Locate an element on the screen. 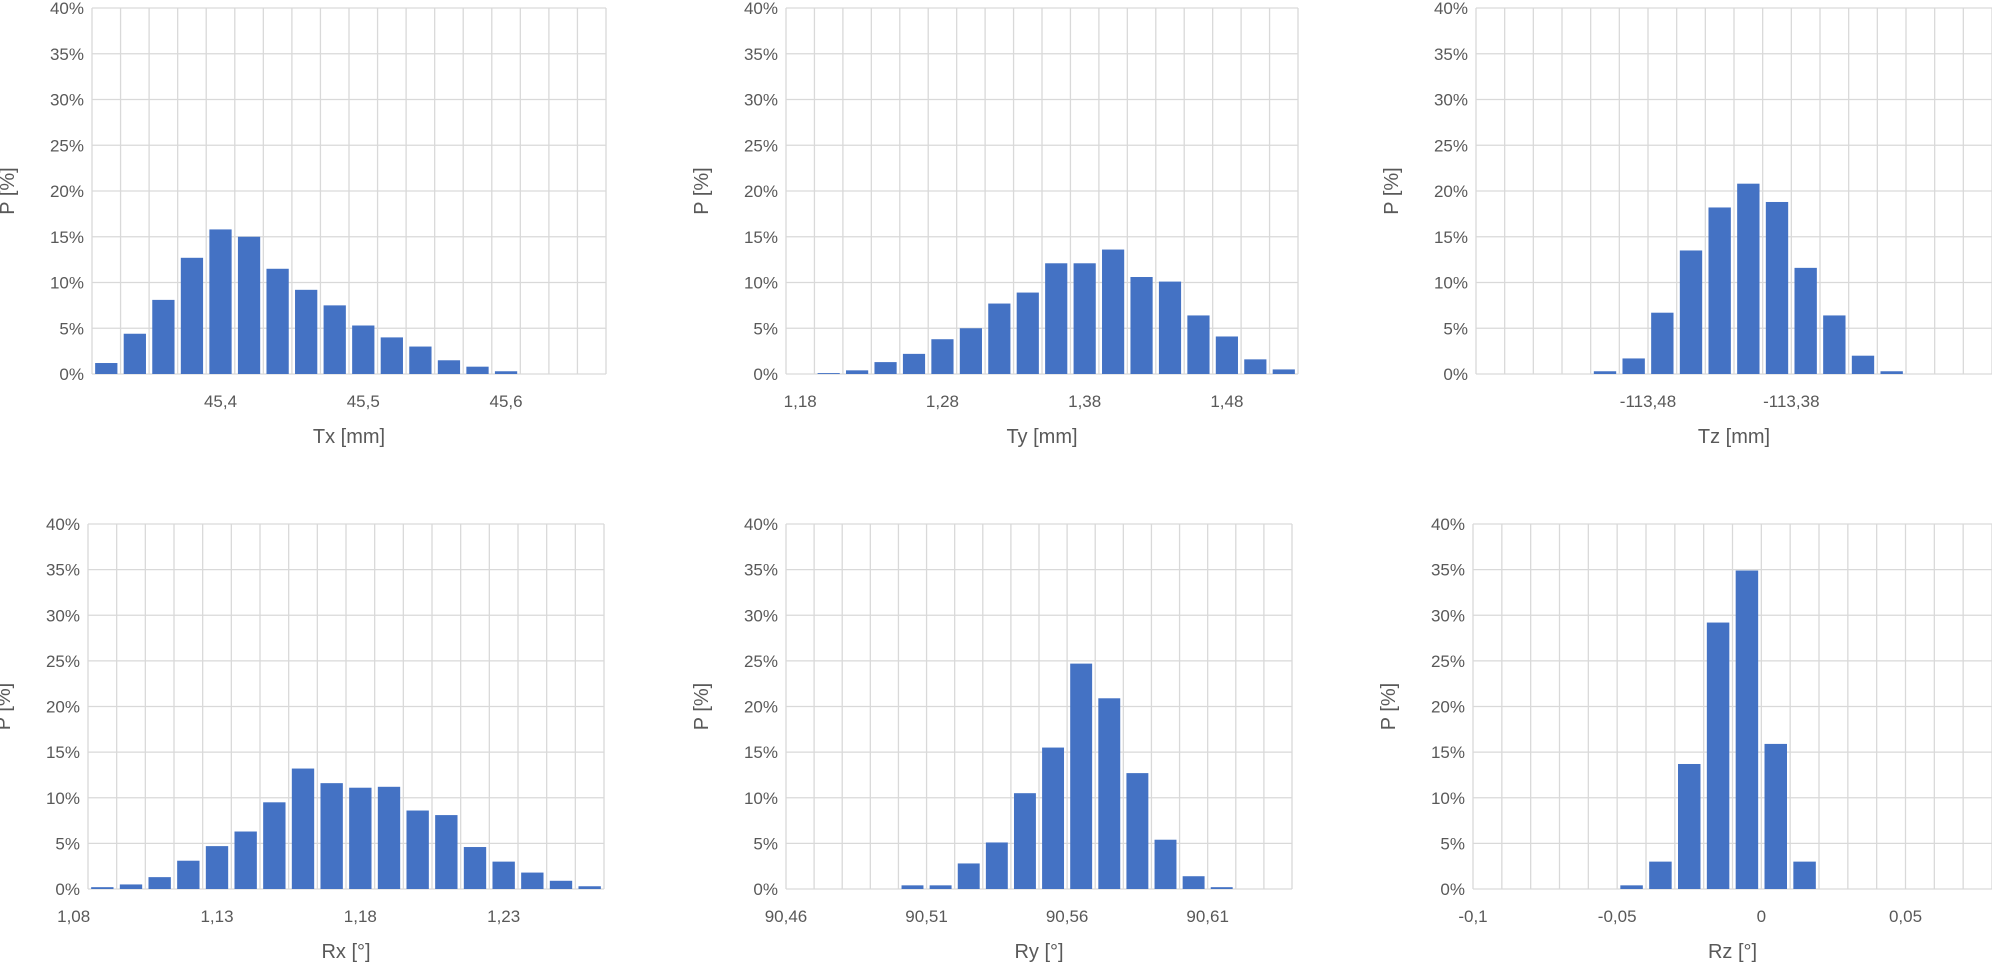 Image resolution: width=1992 pixels, height=966 pixels. x-tick-label: 90,56 is located at coordinates (1067, 916).